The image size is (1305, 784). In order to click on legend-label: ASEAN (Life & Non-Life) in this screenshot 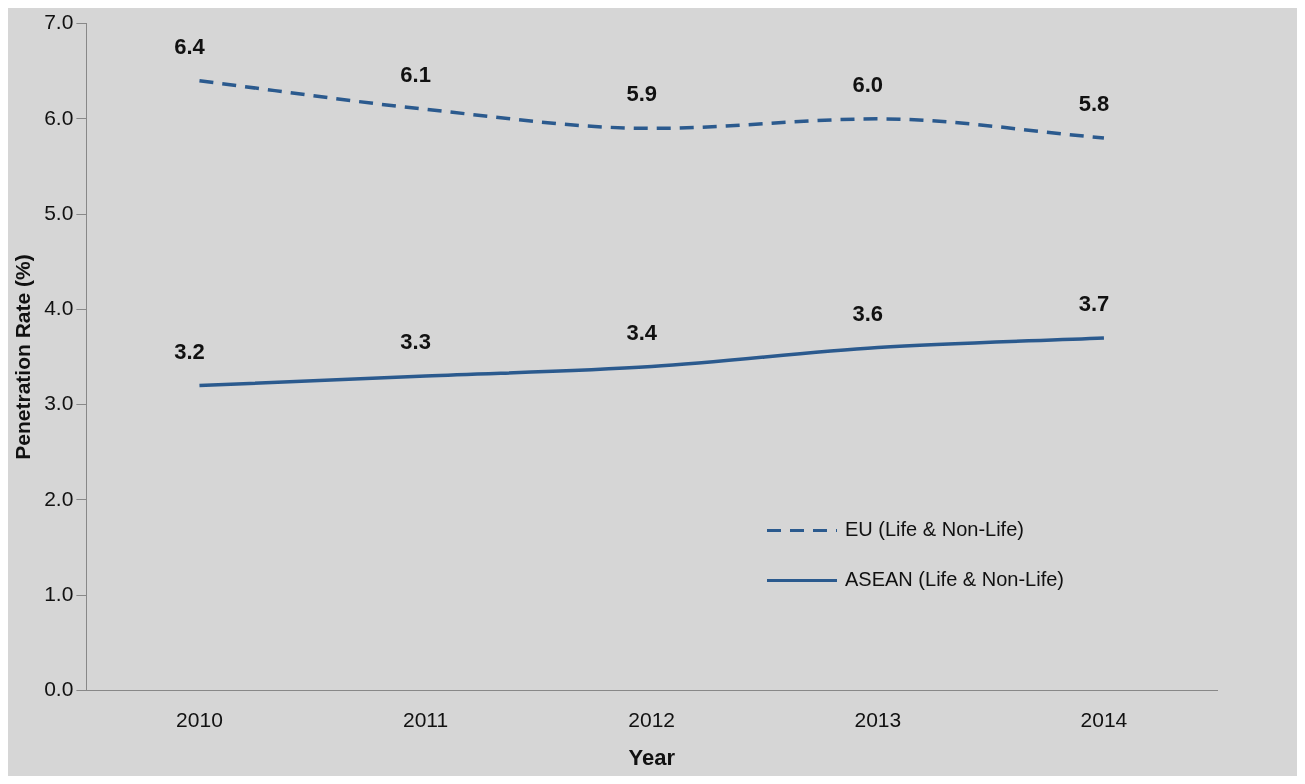, I will do `click(954, 578)`.